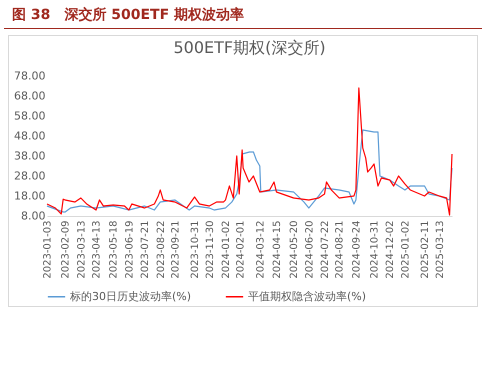 This screenshot has height=383, width=486. I want to click on x-tick-label: 2024-07-22, so click(326, 249).